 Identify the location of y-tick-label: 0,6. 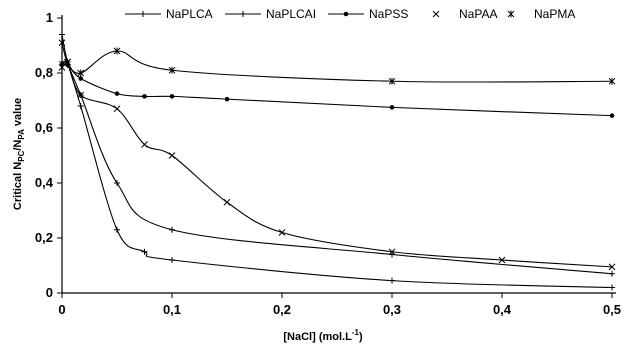
(44, 127).